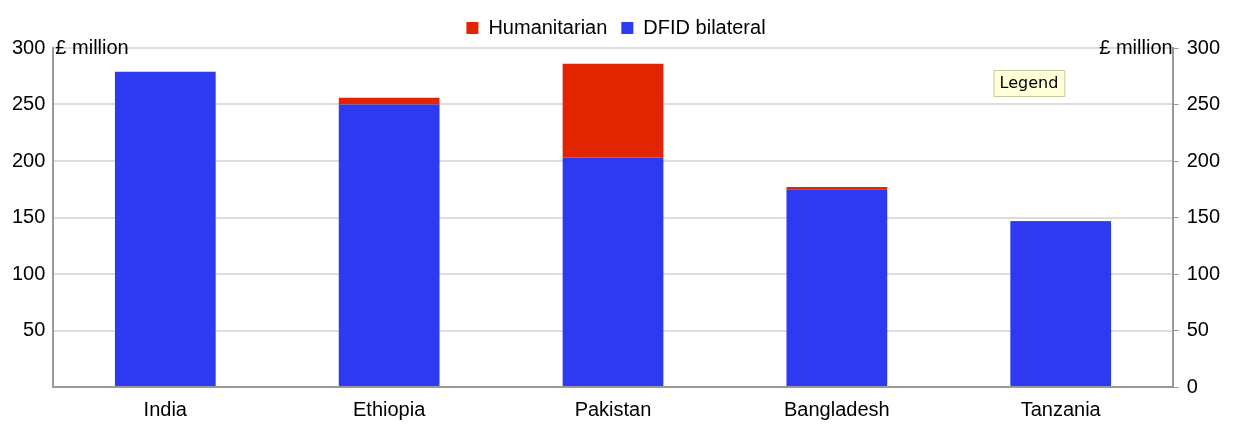 Image resolution: width=1238 pixels, height=425 pixels. Describe the element at coordinates (704, 26) in the screenshot. I see `legend-label: DFID bilateral` at that location.